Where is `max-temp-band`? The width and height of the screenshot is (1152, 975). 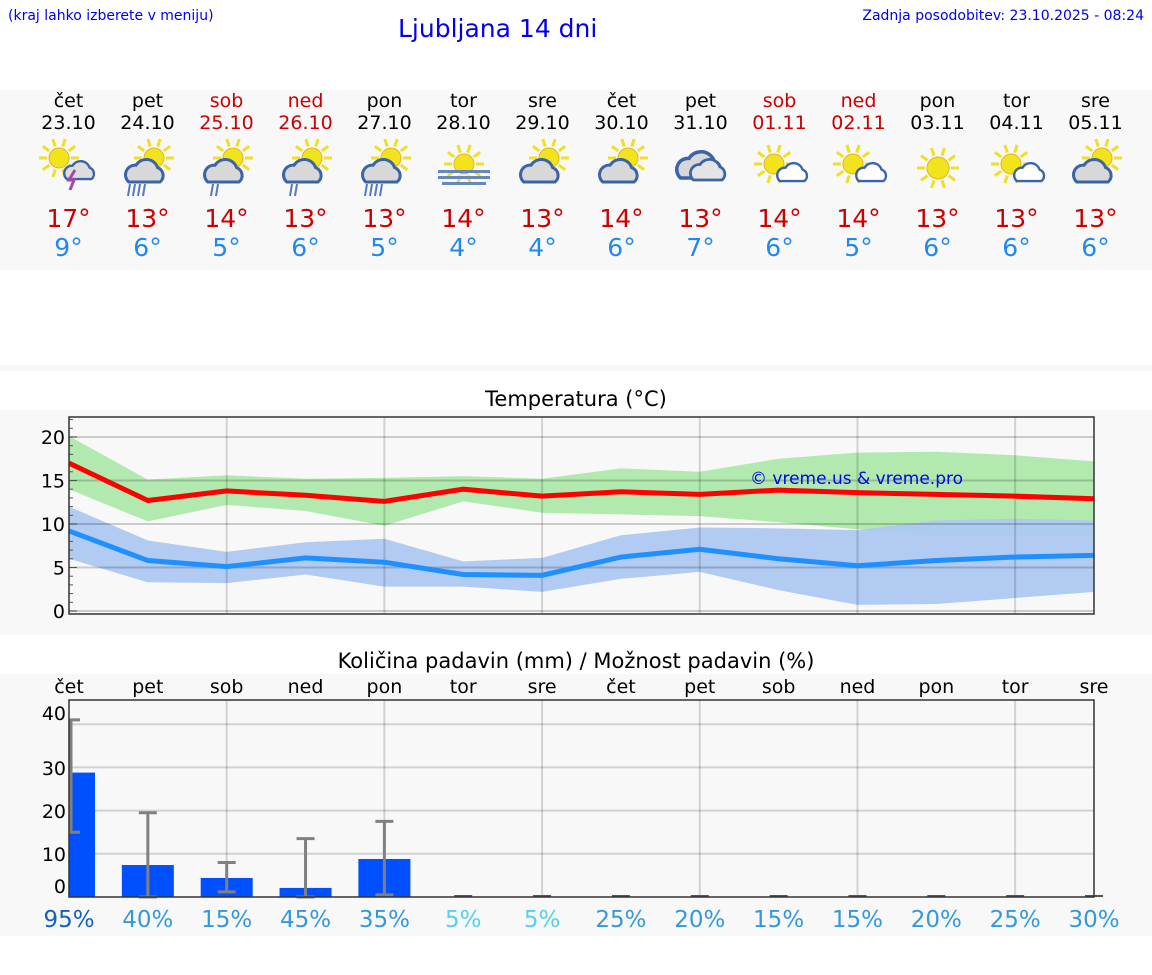
max-temp-band is located at coordinates (581, 486).